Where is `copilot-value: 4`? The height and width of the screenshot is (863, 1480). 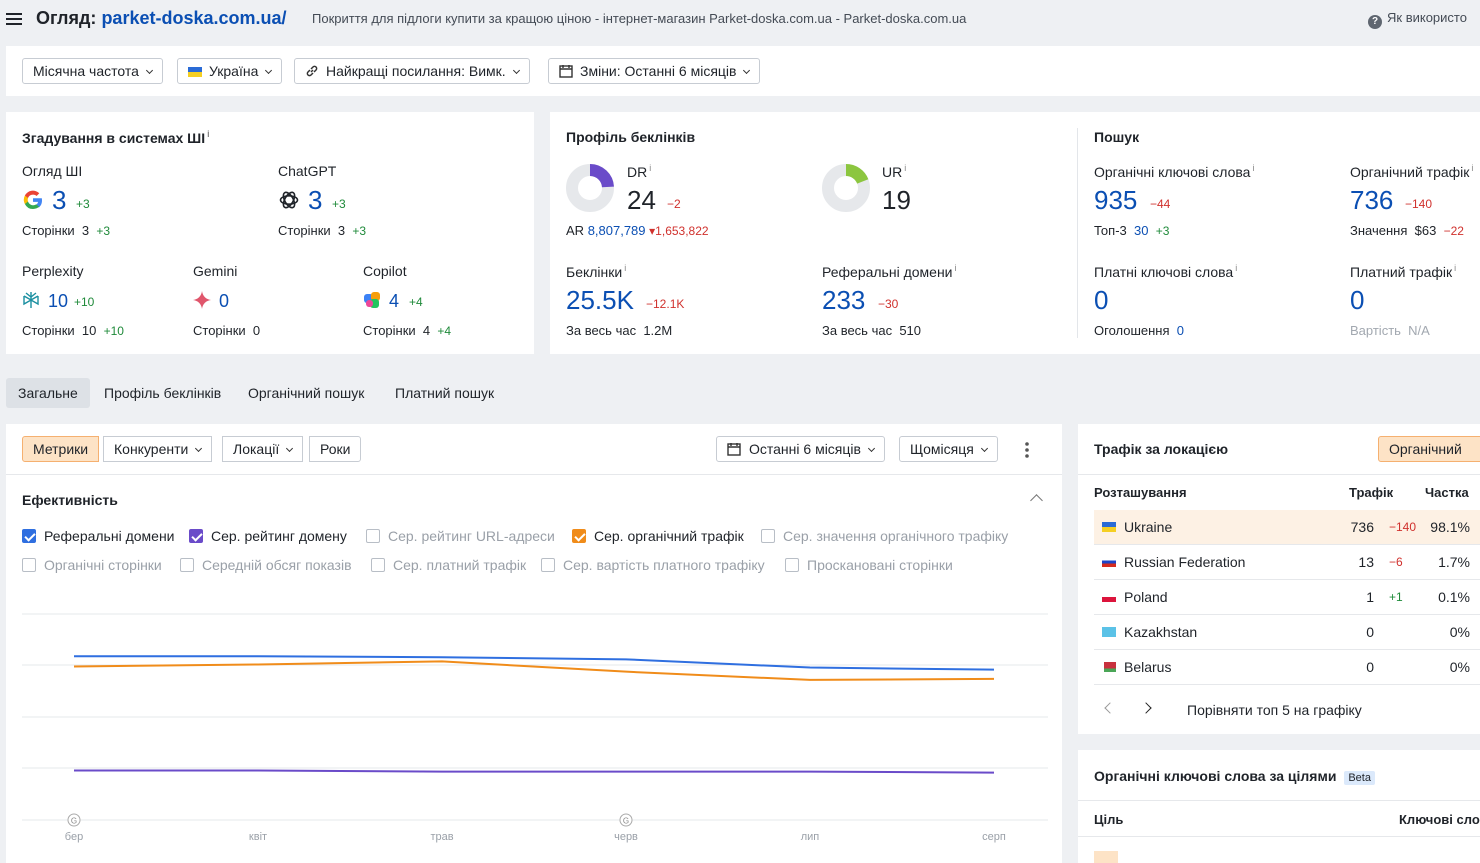
copilot-value: 4 is located at coordinates (394, 301).